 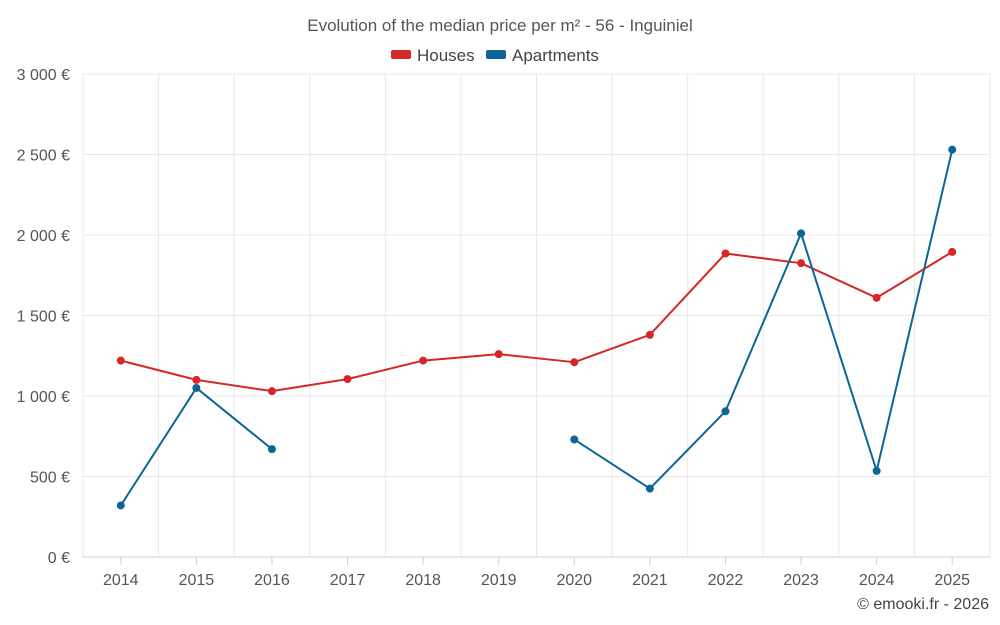 What do you see at coordinates (197, 580) in the screenshot?
I see `x-tick-label: 2015` at bounding box center [197, 580].